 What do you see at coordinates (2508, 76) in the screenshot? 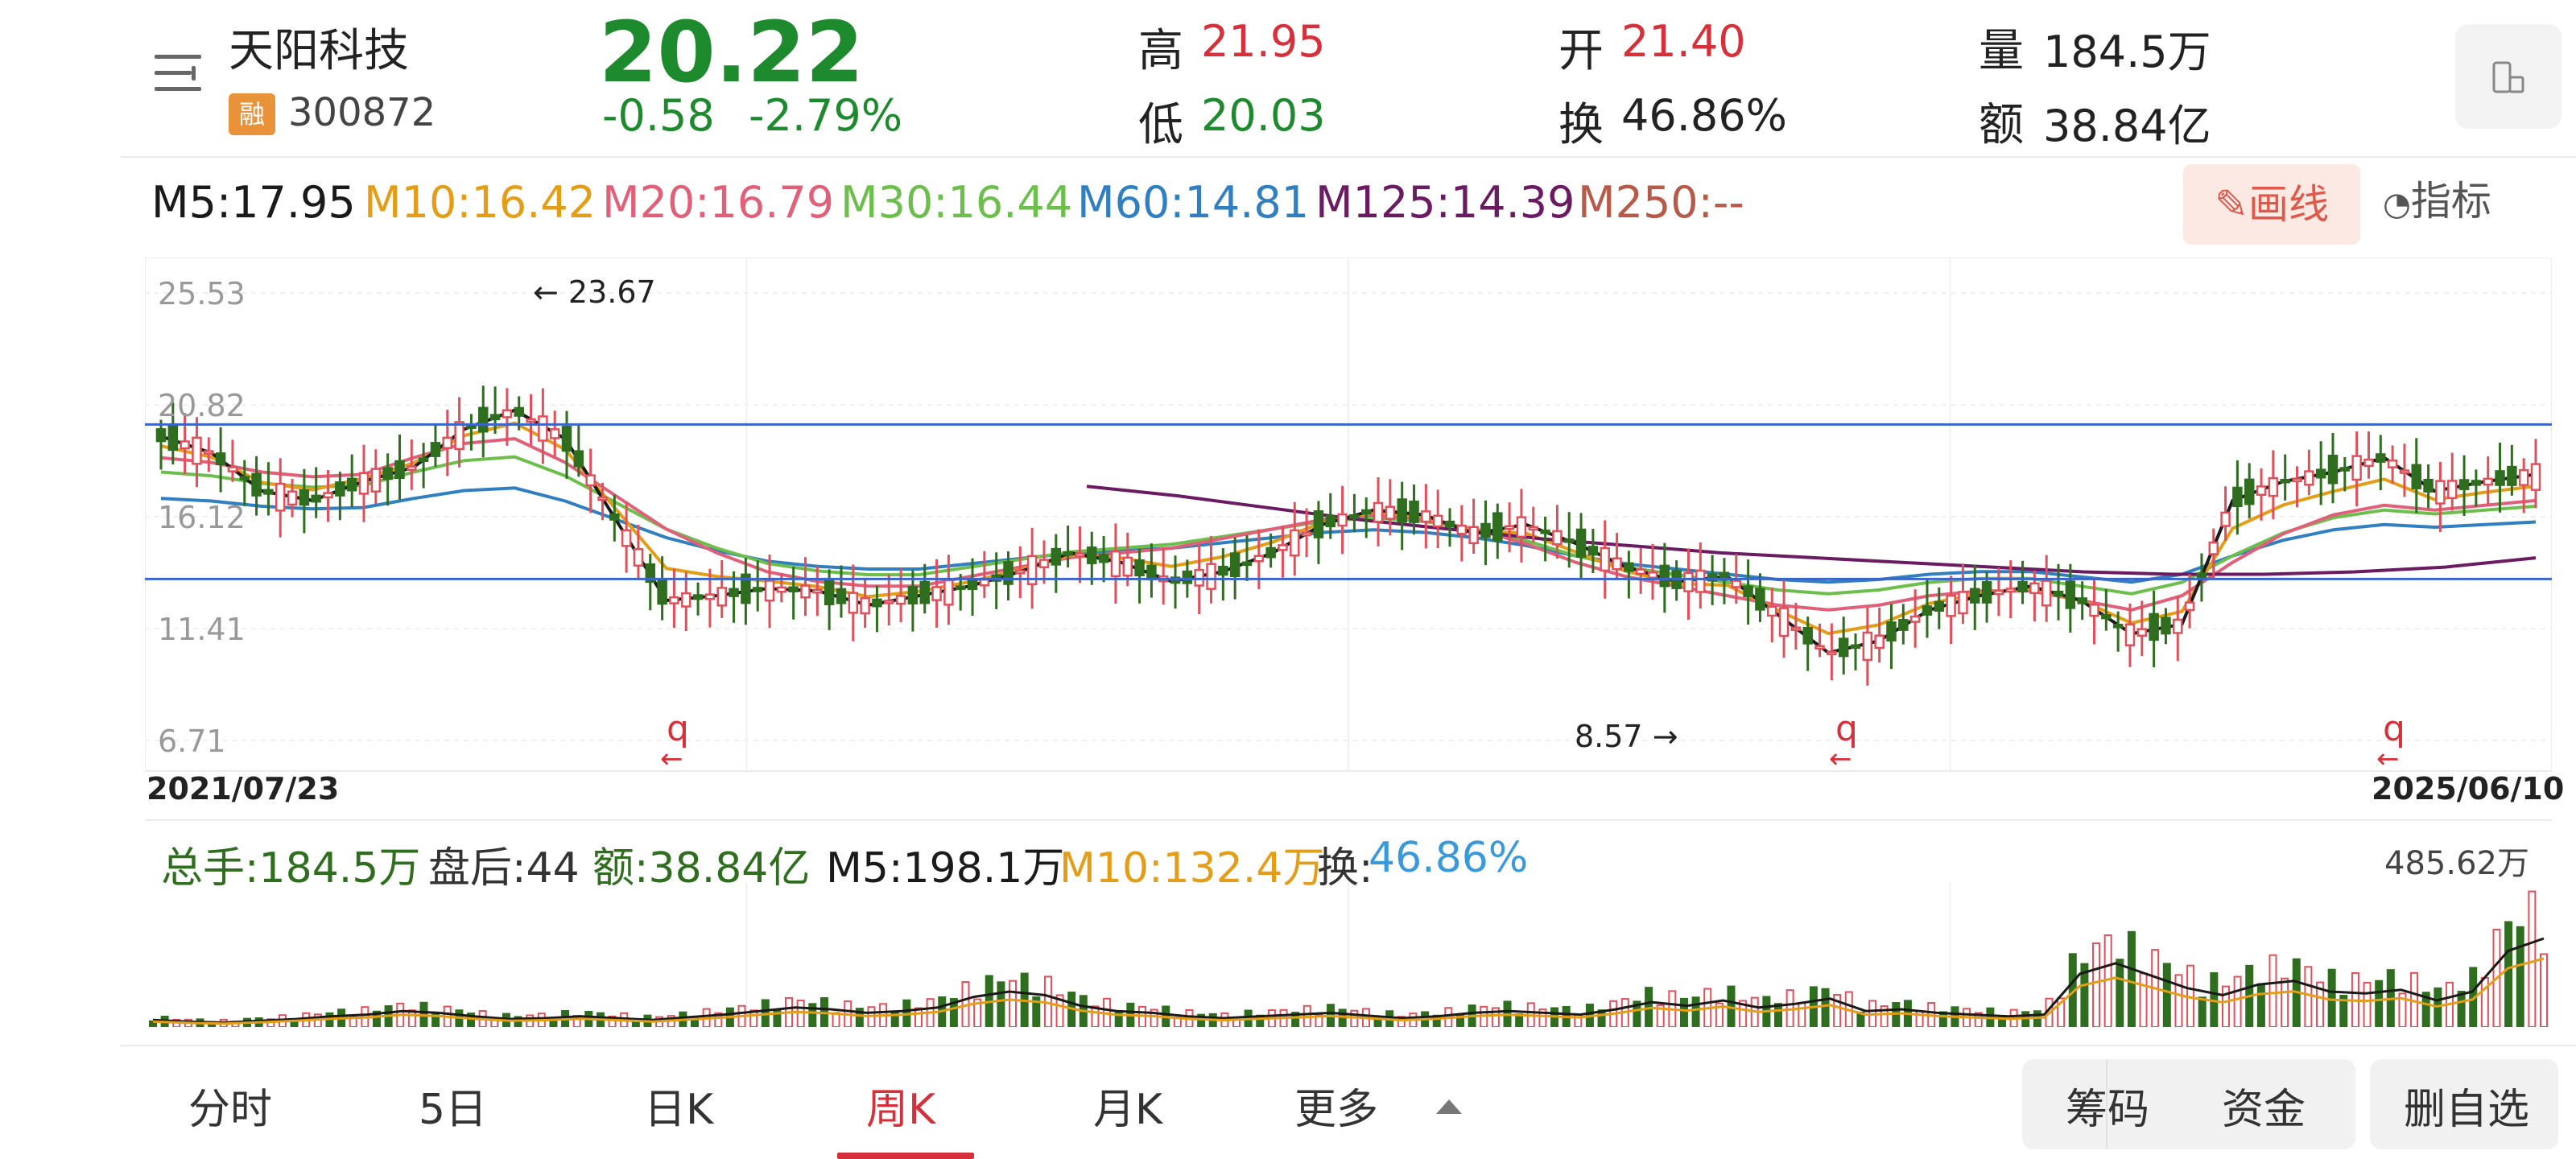
I see `device-toggle-button` at bounding box center [2508, 76].